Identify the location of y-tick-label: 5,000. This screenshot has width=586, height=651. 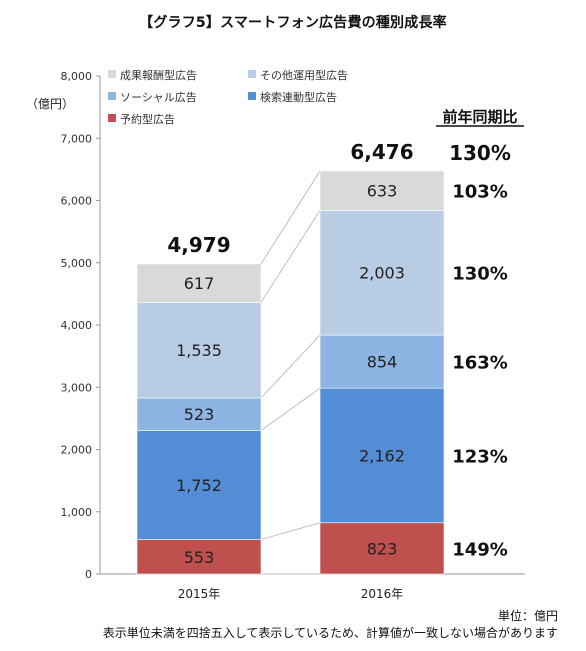
(77, 263).